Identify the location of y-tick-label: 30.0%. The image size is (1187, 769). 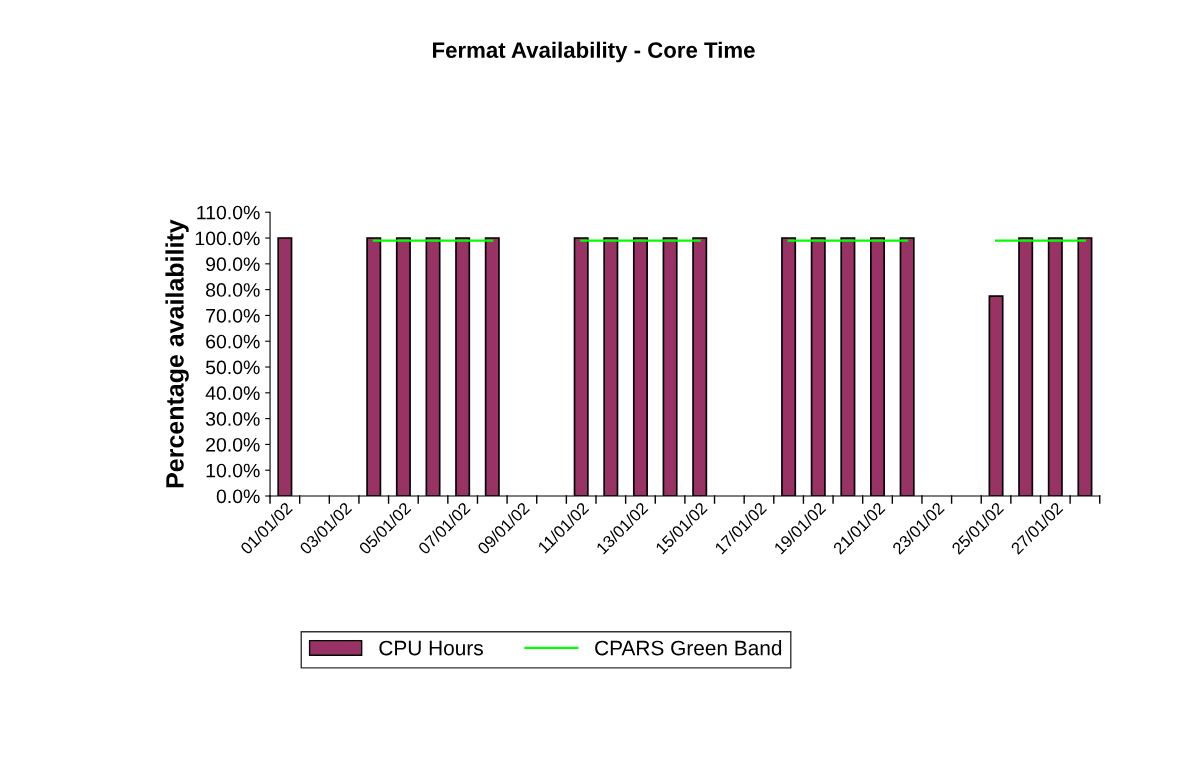
(232, 419).